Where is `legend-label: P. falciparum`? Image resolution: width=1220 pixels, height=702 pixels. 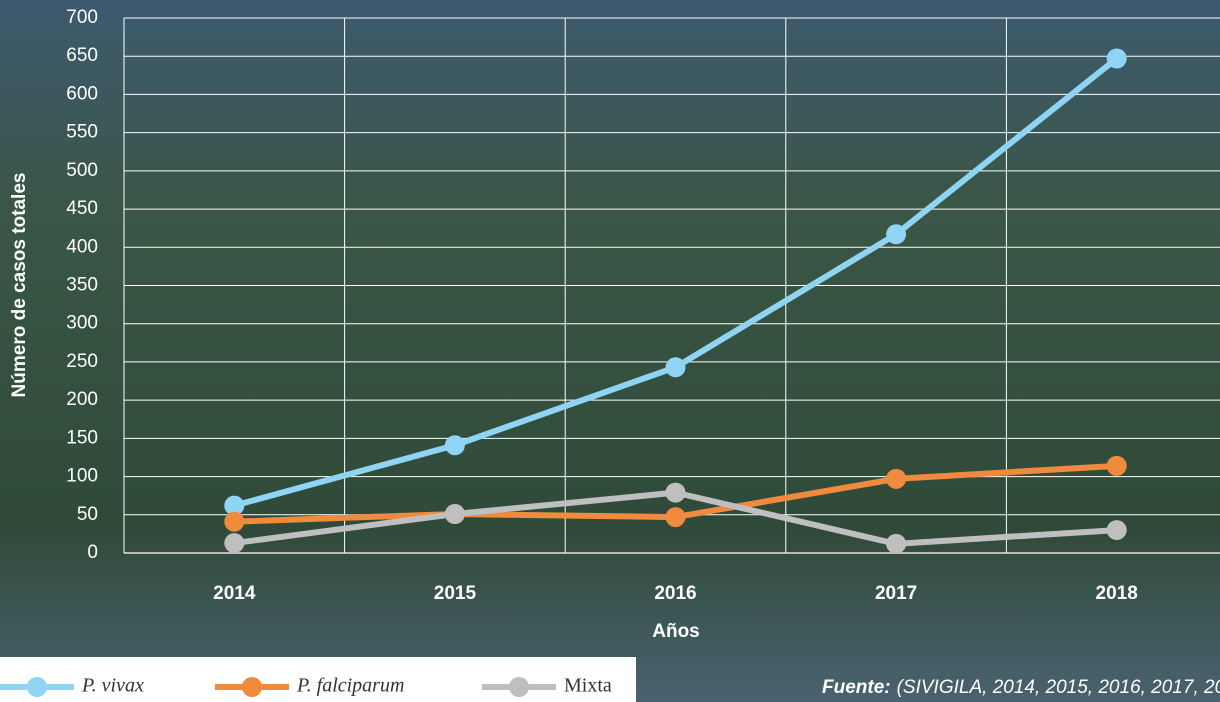
legend-label: P. falciparum is located at coordinates (350, 686).